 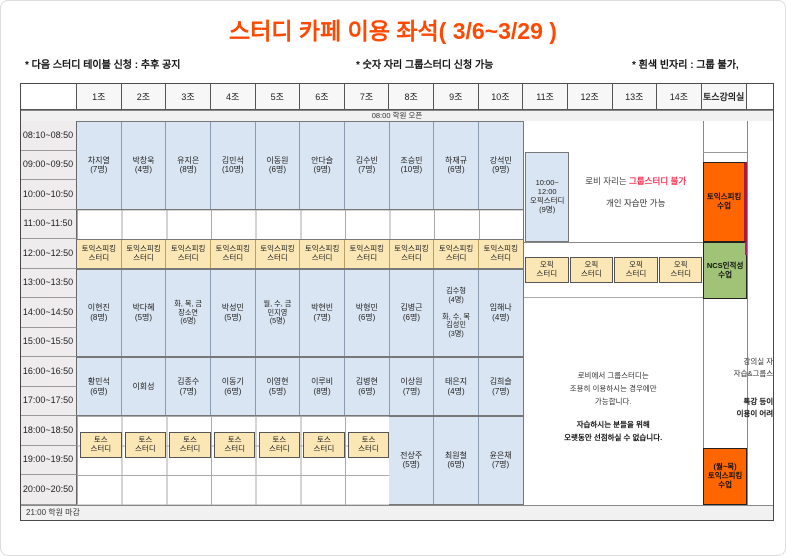 What do you see at coordinates (679, 96) in the screenshot?
I see `col-header-14: 14조` at bounding box center [679, 96].